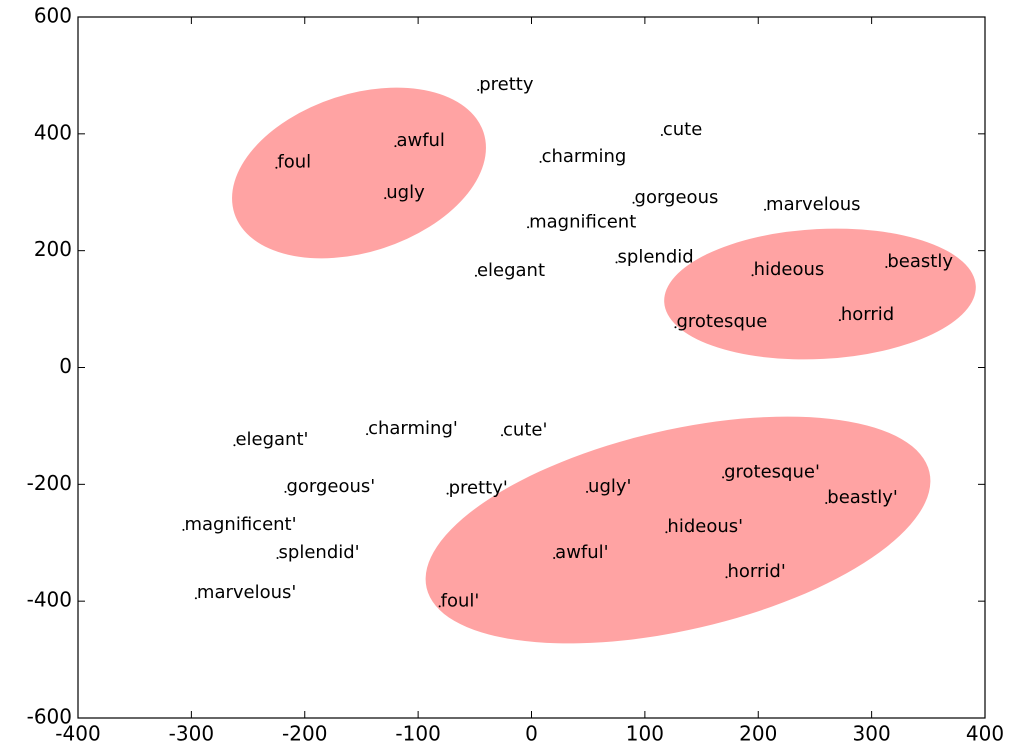 This screenshot has width=1009, height=747. I want to click on y-tick-label: 400, so click(53, 132).